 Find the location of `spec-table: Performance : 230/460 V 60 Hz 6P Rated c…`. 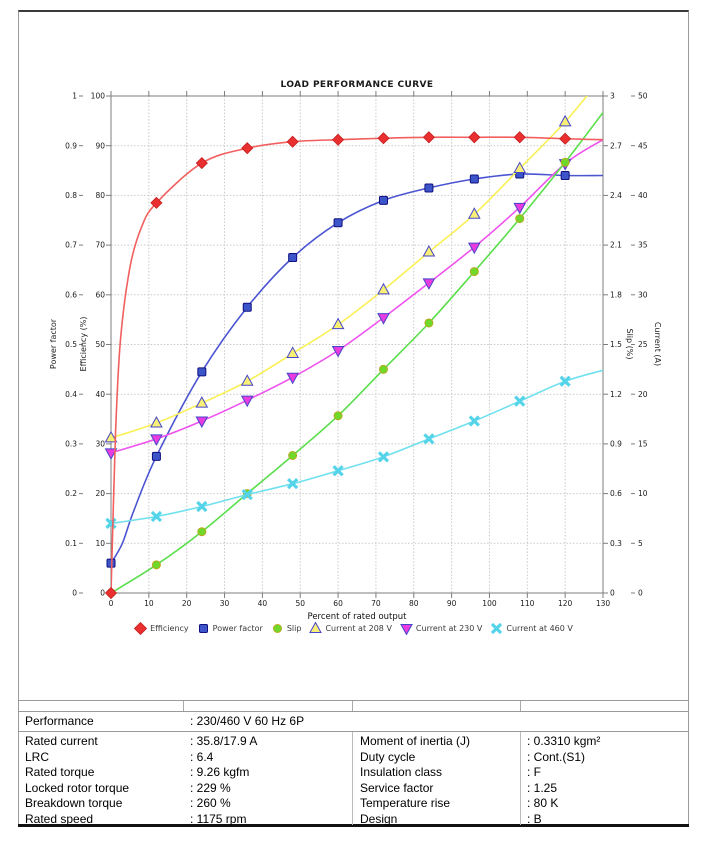

spec-table: Performance : 230/460 V 60 Hz 6P Rated c… is located at coordinates (353, 763).